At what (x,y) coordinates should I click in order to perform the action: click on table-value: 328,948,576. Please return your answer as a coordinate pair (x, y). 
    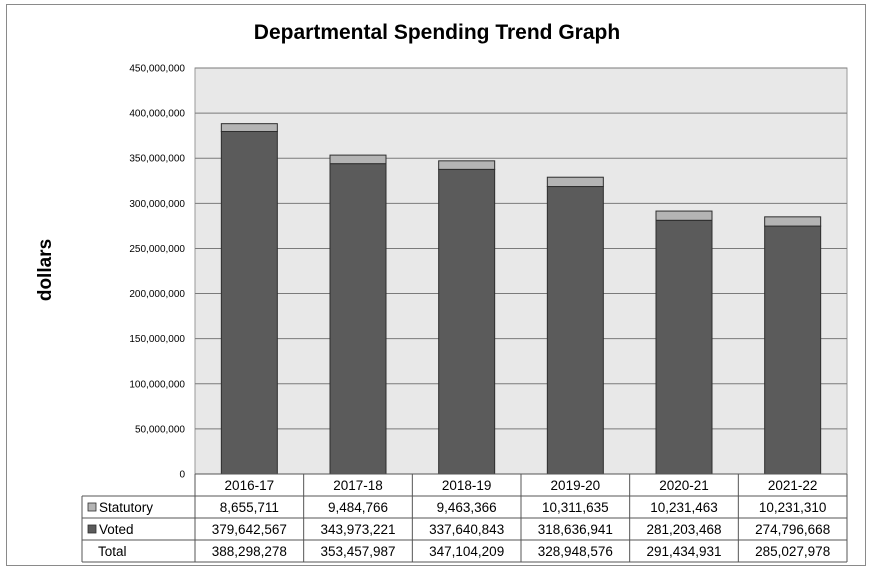
    Looking at the image, I should click on (575, 551).